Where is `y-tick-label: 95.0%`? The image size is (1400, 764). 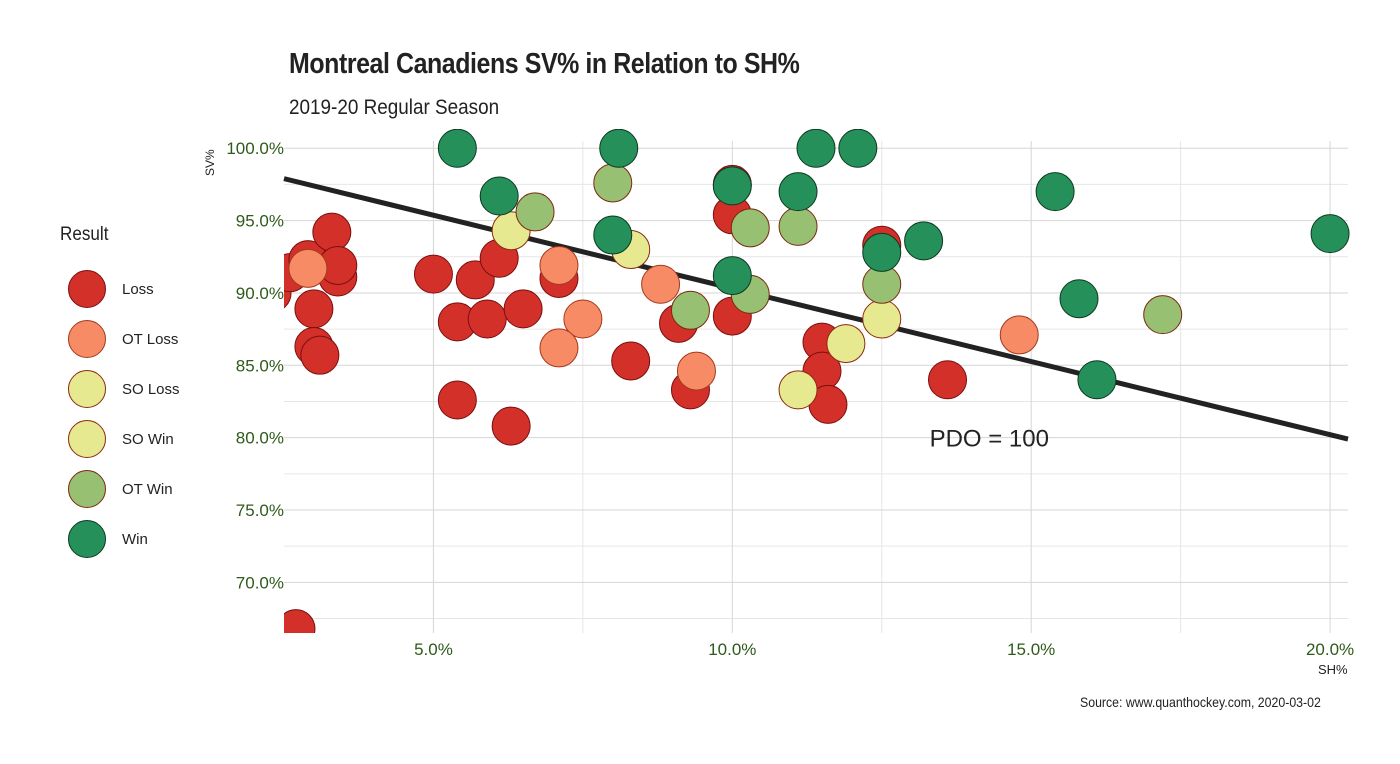 y-tick-label: 95.0% is located at coordinates (260, 221).